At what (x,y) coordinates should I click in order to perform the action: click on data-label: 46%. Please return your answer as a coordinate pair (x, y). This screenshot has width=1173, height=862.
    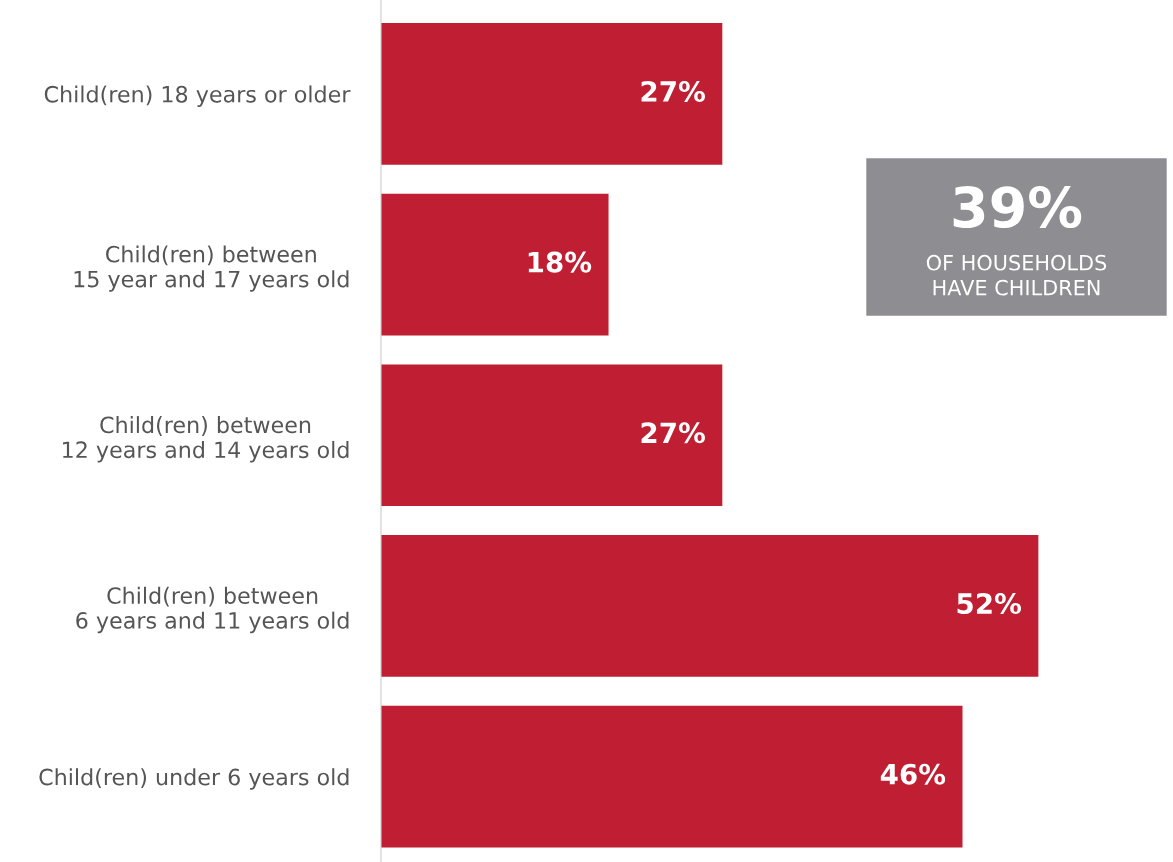
    Looking at the image, I should click on (913, 774).